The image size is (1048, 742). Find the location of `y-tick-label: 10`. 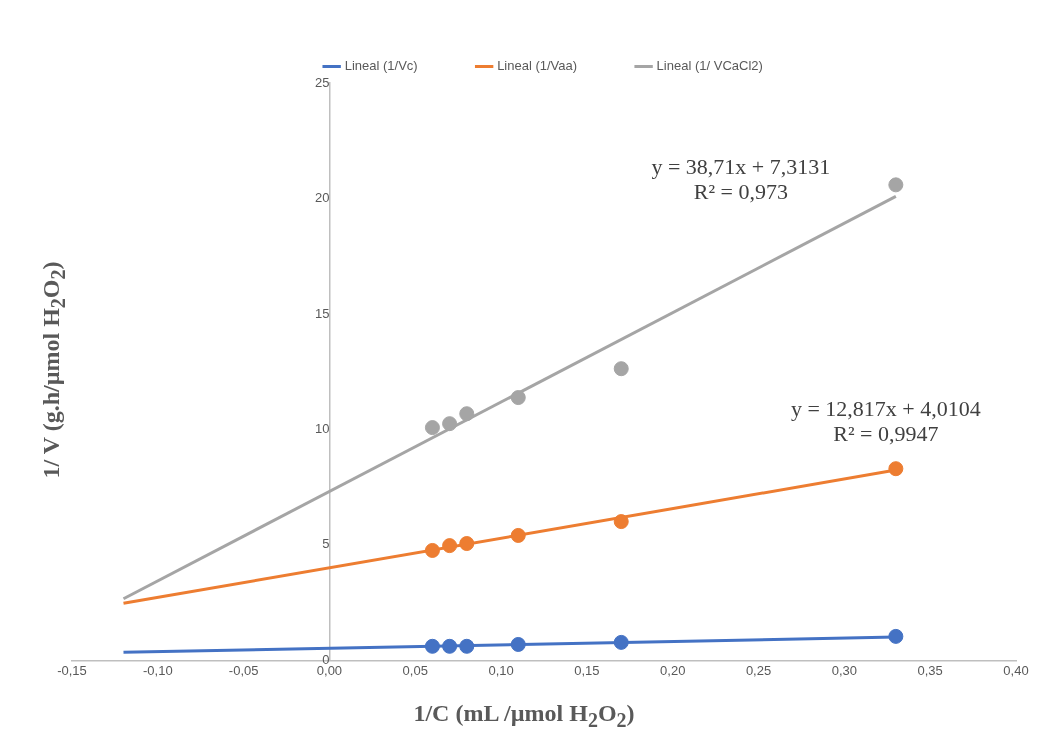

y-tick-label: 10 is located at coordinates (322, 429).